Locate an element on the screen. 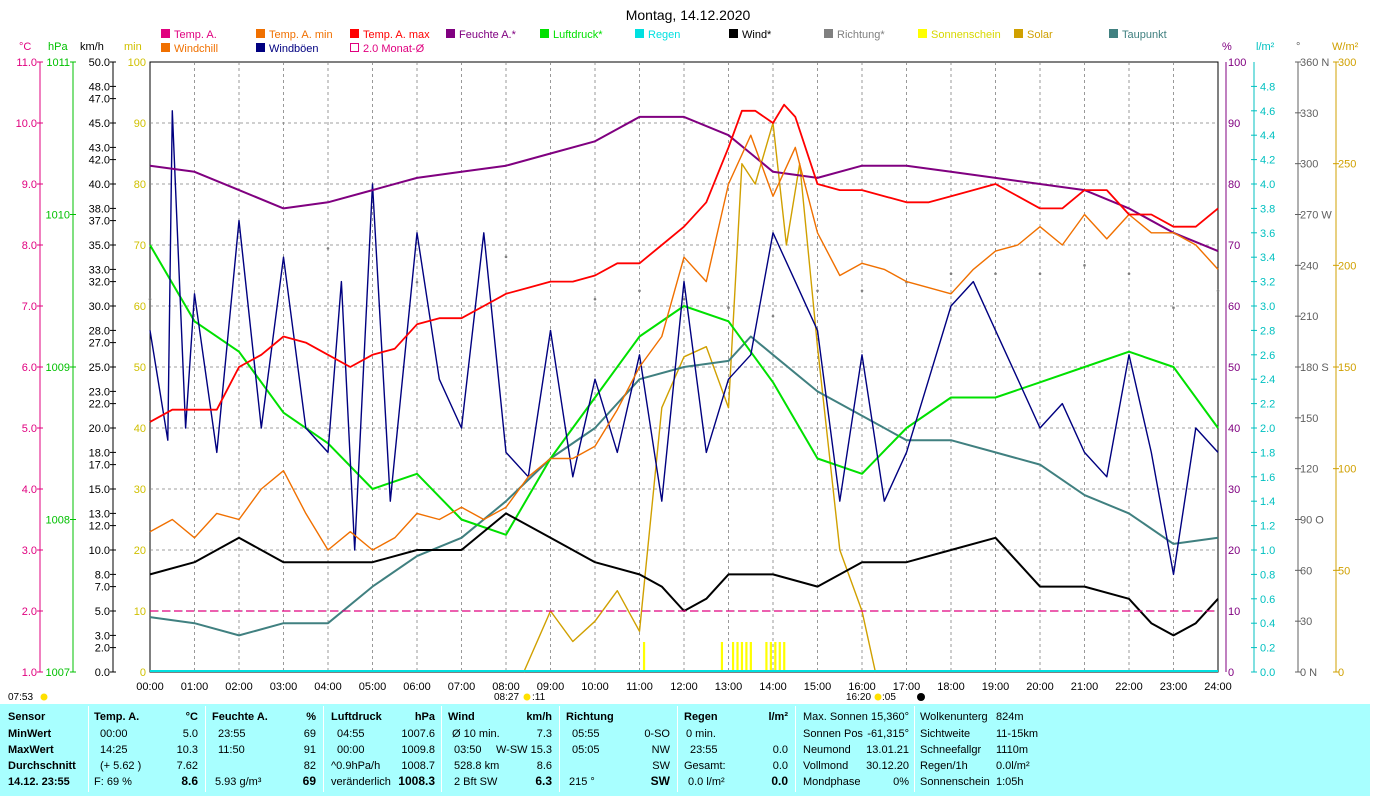  hour-tick: 09:00 is located at coordinates (551, 687).